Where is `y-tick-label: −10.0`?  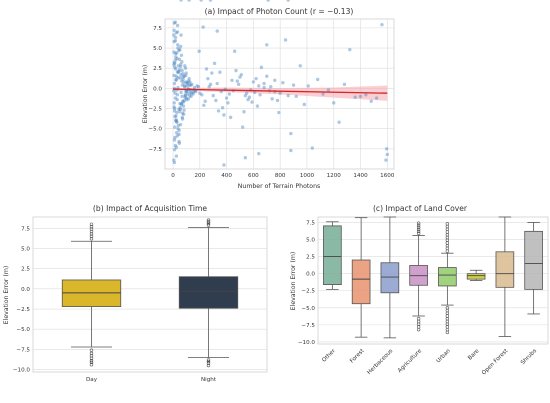 y-tick-label: −10.0 is located at coordinates (307, 343).